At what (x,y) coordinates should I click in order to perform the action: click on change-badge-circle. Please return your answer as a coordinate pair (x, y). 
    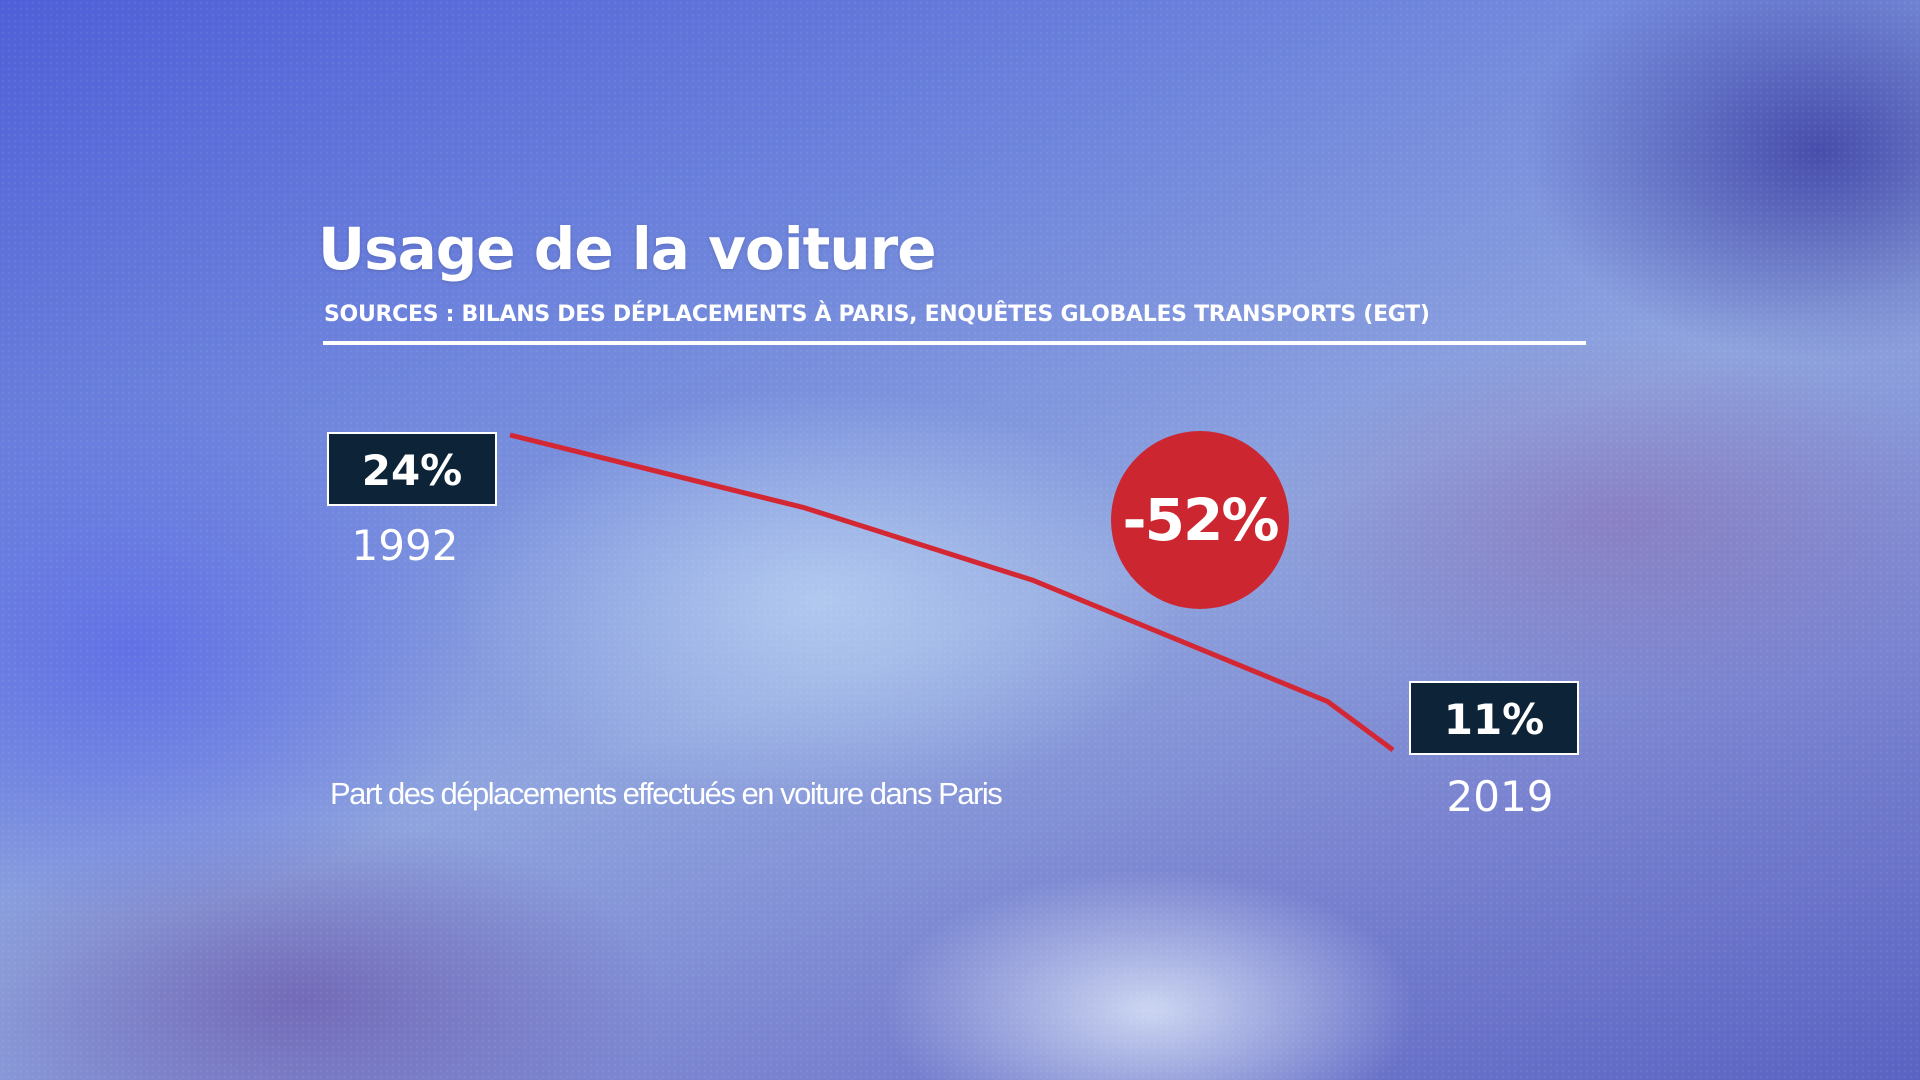
    Looking at the image, I should click on (1200, 520).